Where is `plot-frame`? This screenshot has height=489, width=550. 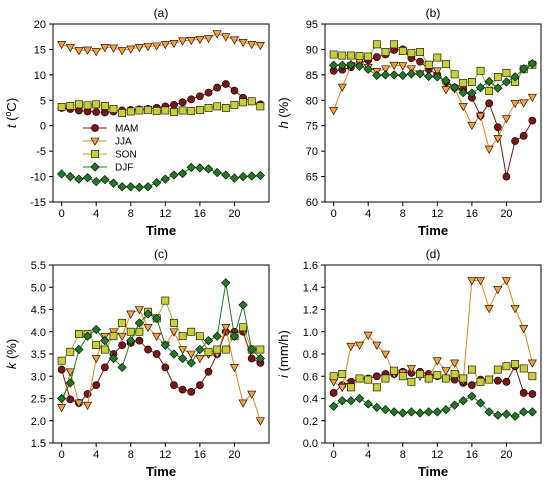
plot-frame is located at coordinates (161, 354).